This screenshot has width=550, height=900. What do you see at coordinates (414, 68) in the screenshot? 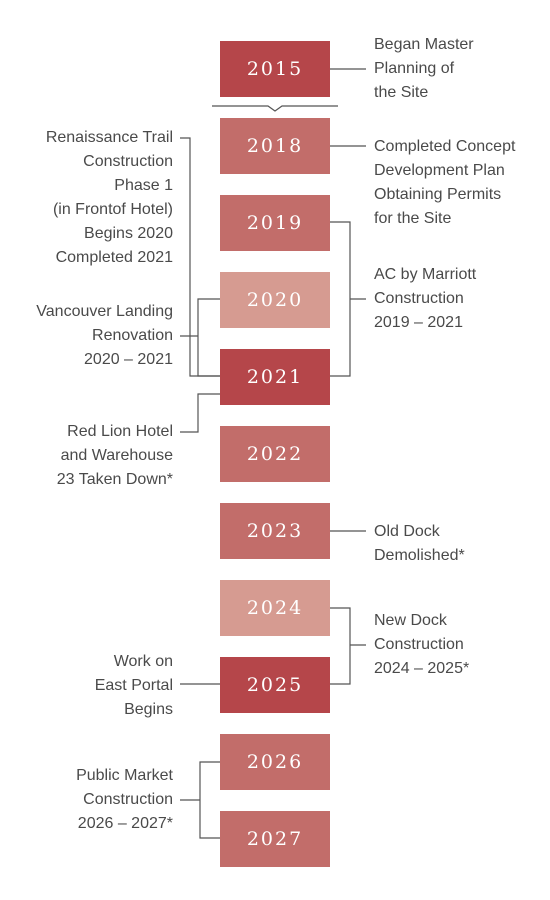
I see `note-line: Planning of` at bounding box center [414, 68].